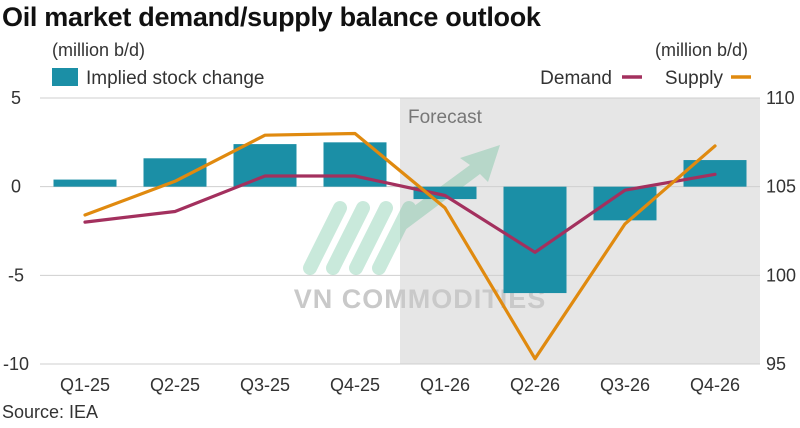 This screenshot has height=428, width=800. Describe the element at coordinates (175, 78) in the screenshot. I see `legend-label-stock-change: Implied stock change` at that location.